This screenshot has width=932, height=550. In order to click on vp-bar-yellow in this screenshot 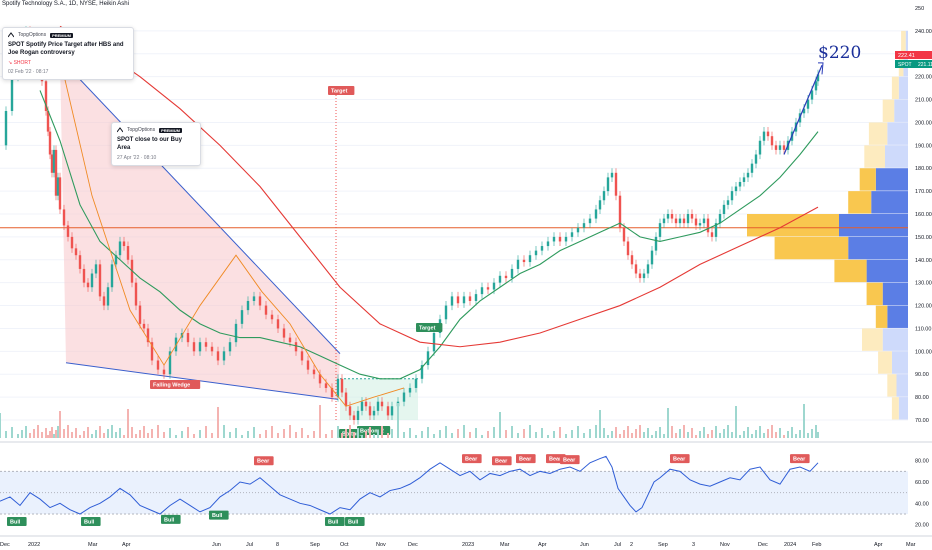, I will do `click(885, 362)`.